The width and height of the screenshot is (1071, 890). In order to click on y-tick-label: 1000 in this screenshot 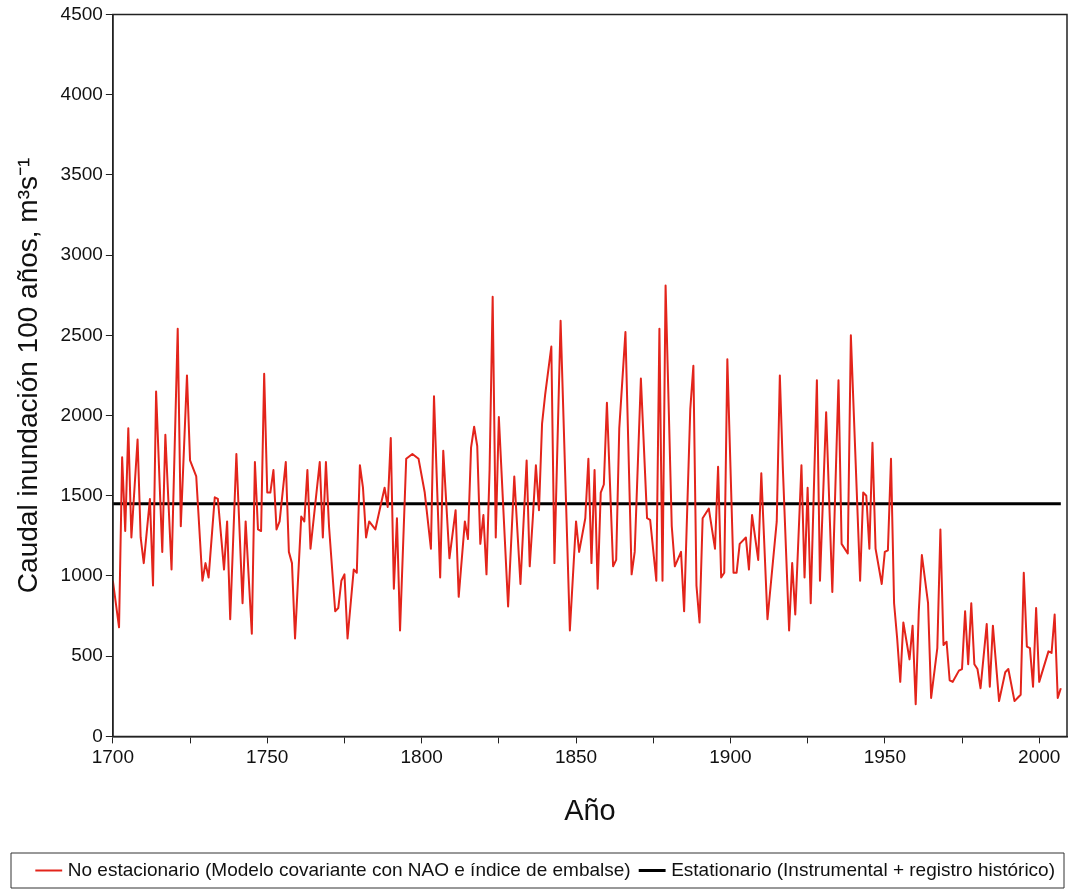, I will do `click(81, 575)`.